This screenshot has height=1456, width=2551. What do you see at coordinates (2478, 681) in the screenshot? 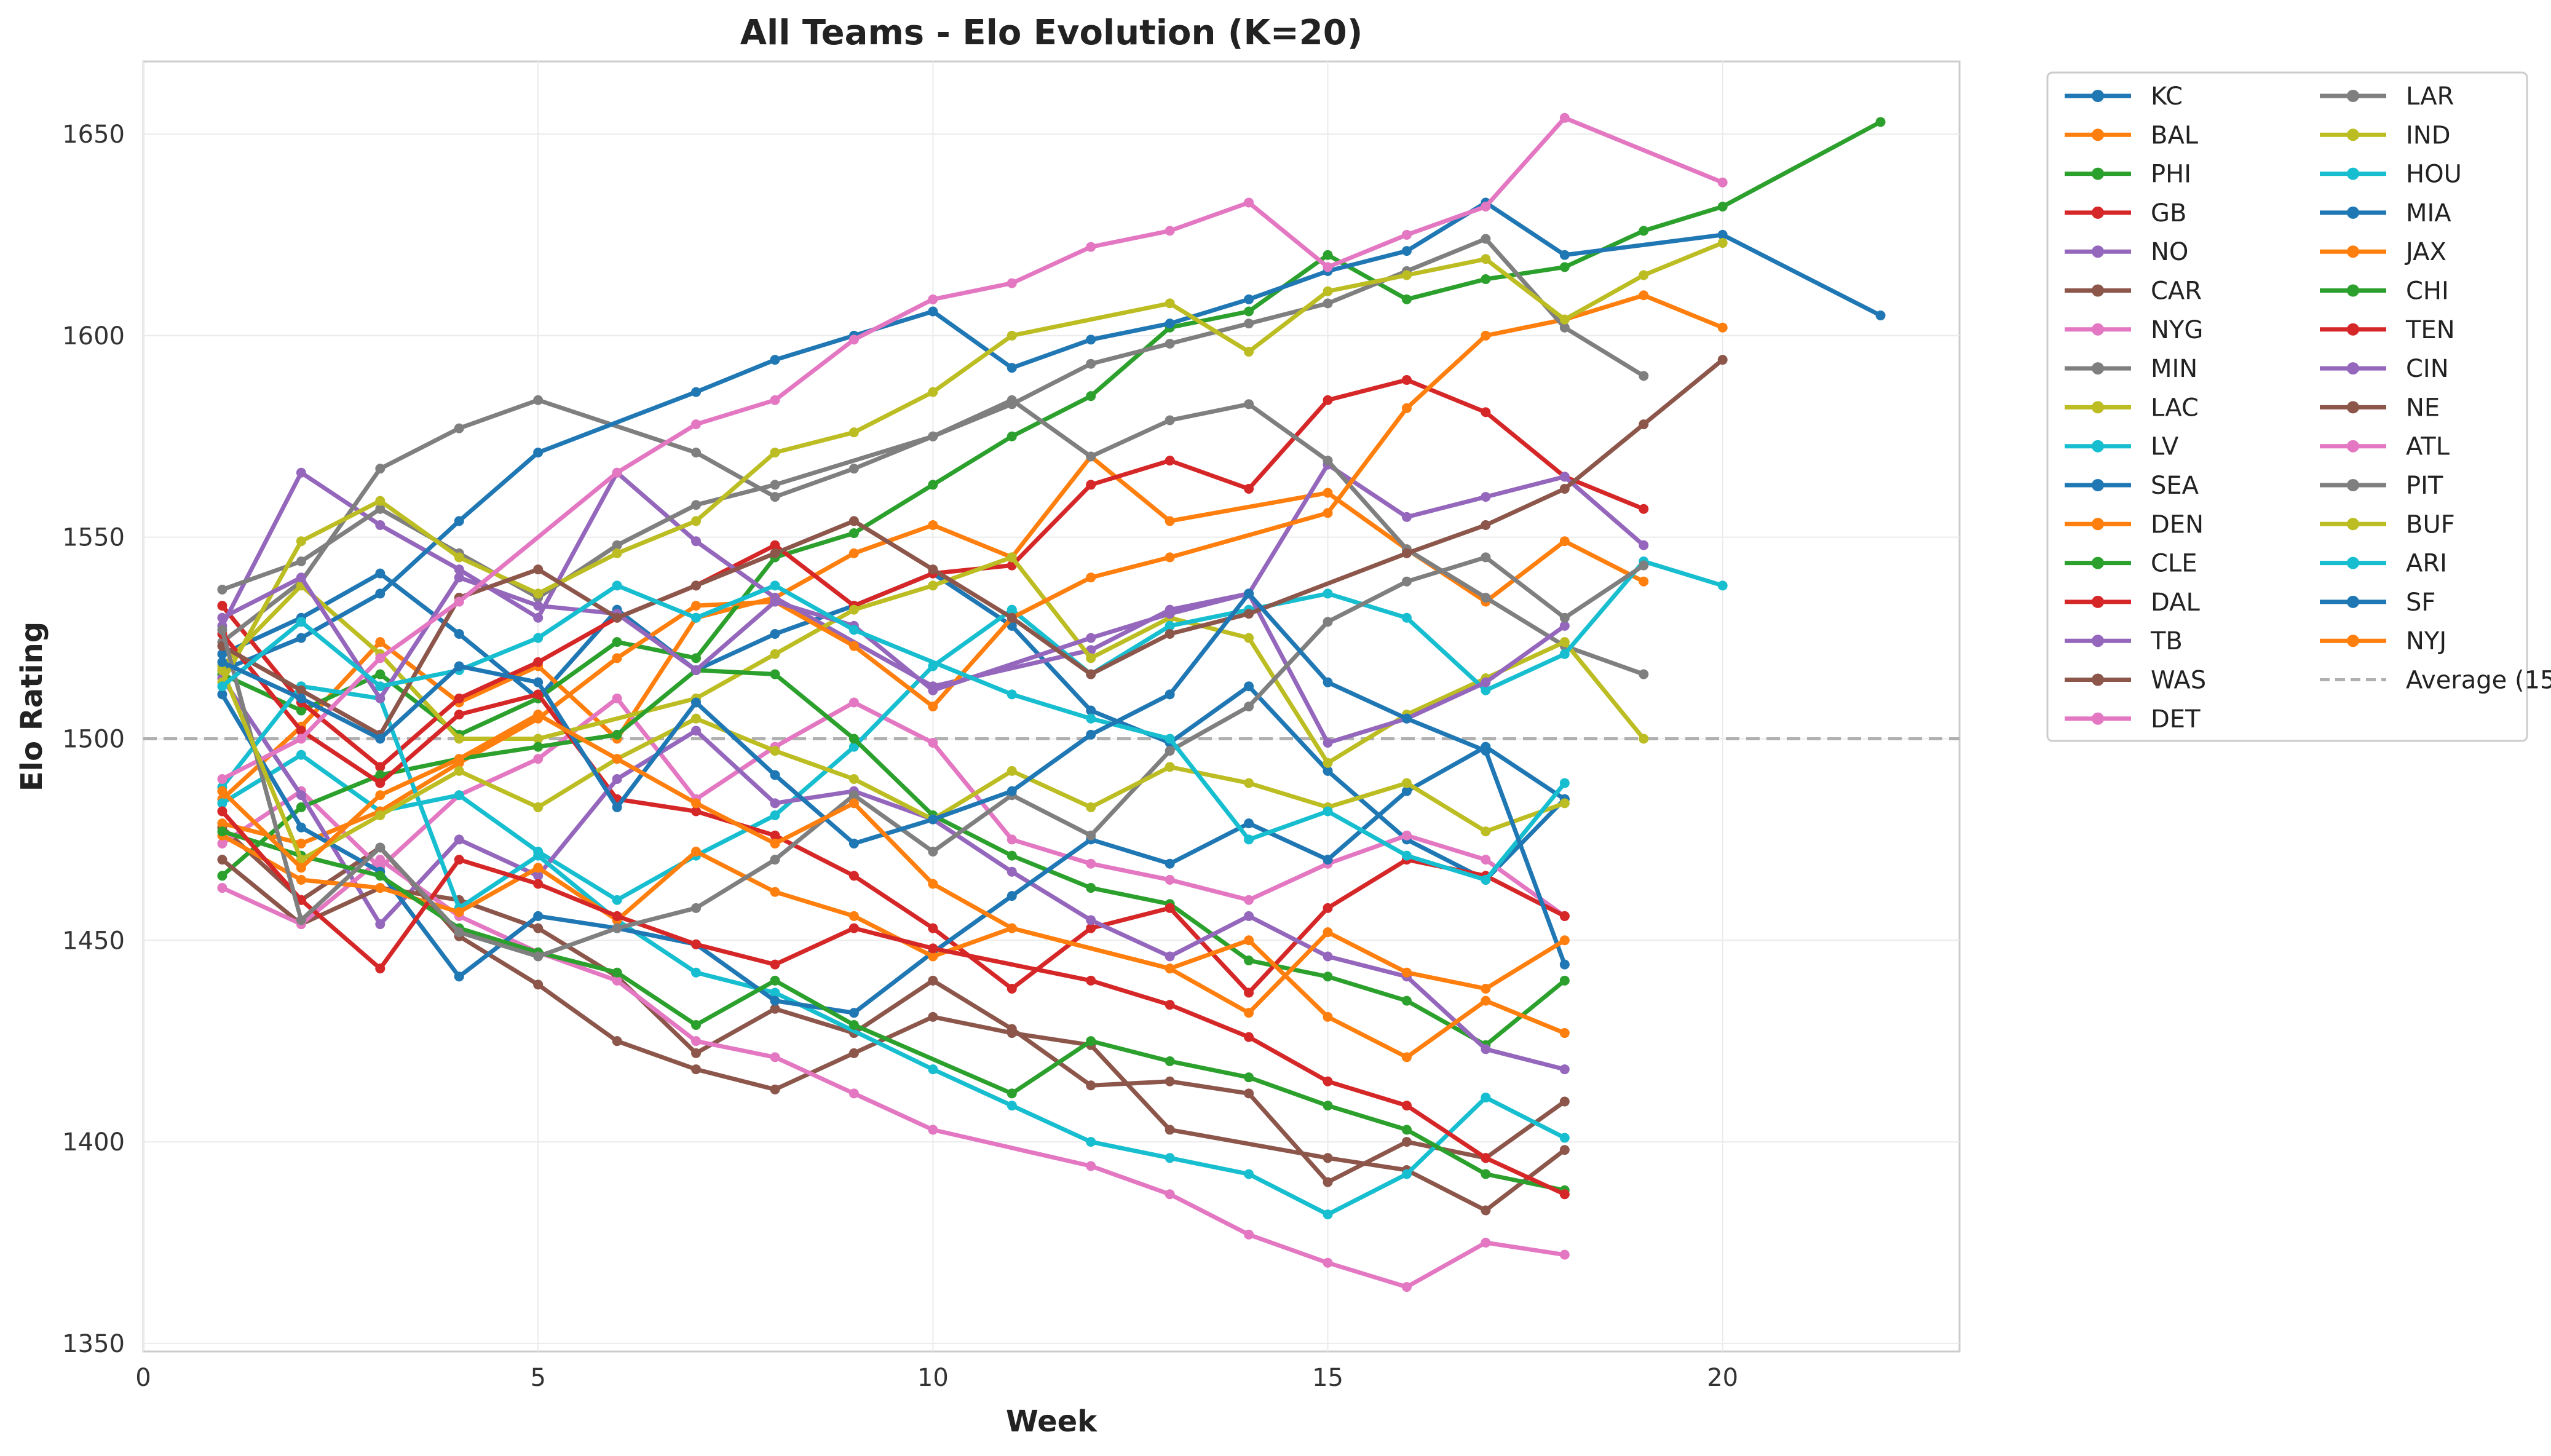
I see `legend-label: Average (1500)` at bounding box center [2478, 681].